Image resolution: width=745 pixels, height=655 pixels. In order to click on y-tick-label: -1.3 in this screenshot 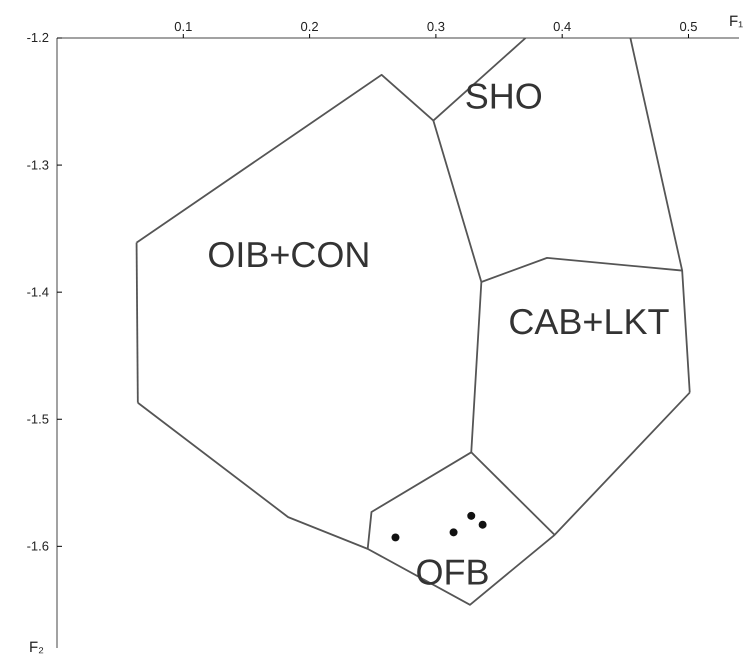, I will do `click(37, 164)`.